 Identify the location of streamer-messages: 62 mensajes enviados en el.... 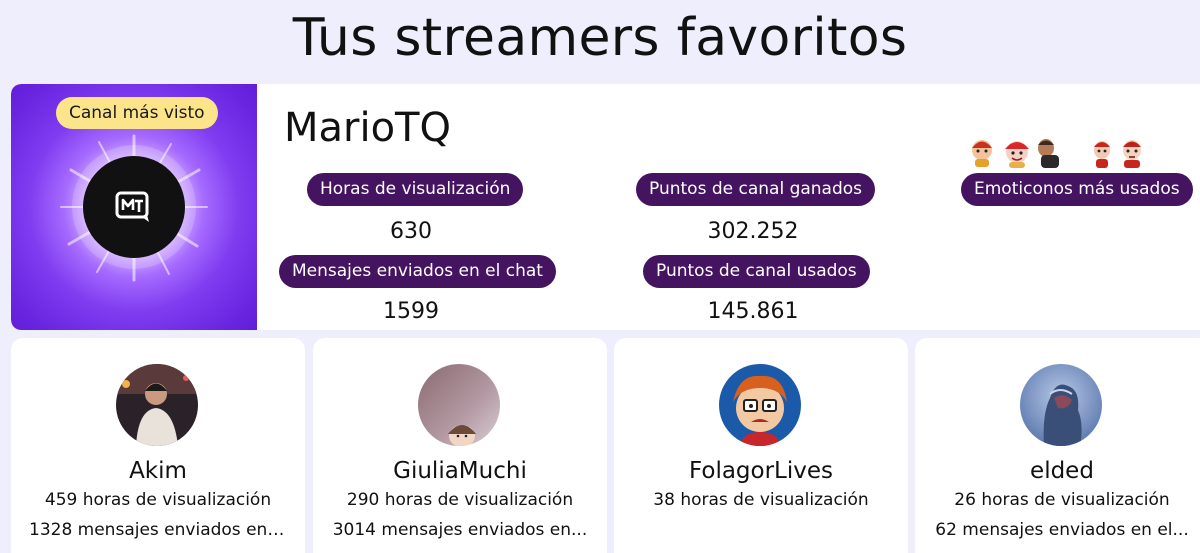
(1062, 530).